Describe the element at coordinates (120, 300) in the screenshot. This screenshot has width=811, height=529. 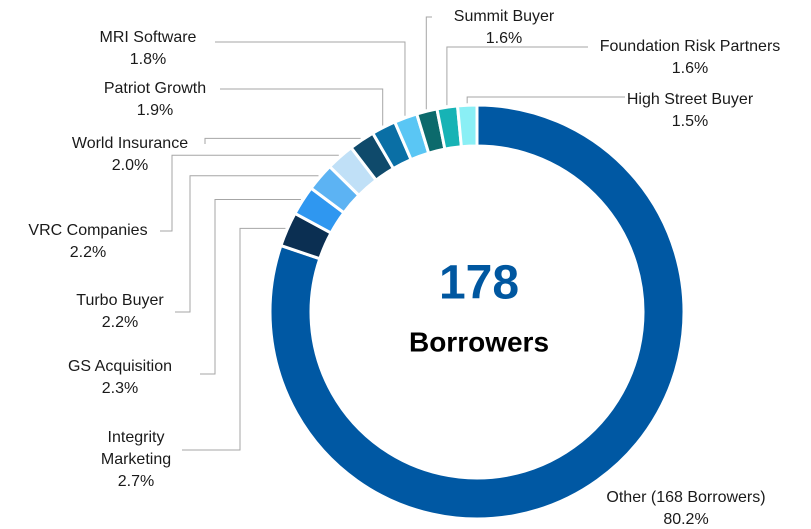
I see `slice-name: Turbo Buyer` at that location.